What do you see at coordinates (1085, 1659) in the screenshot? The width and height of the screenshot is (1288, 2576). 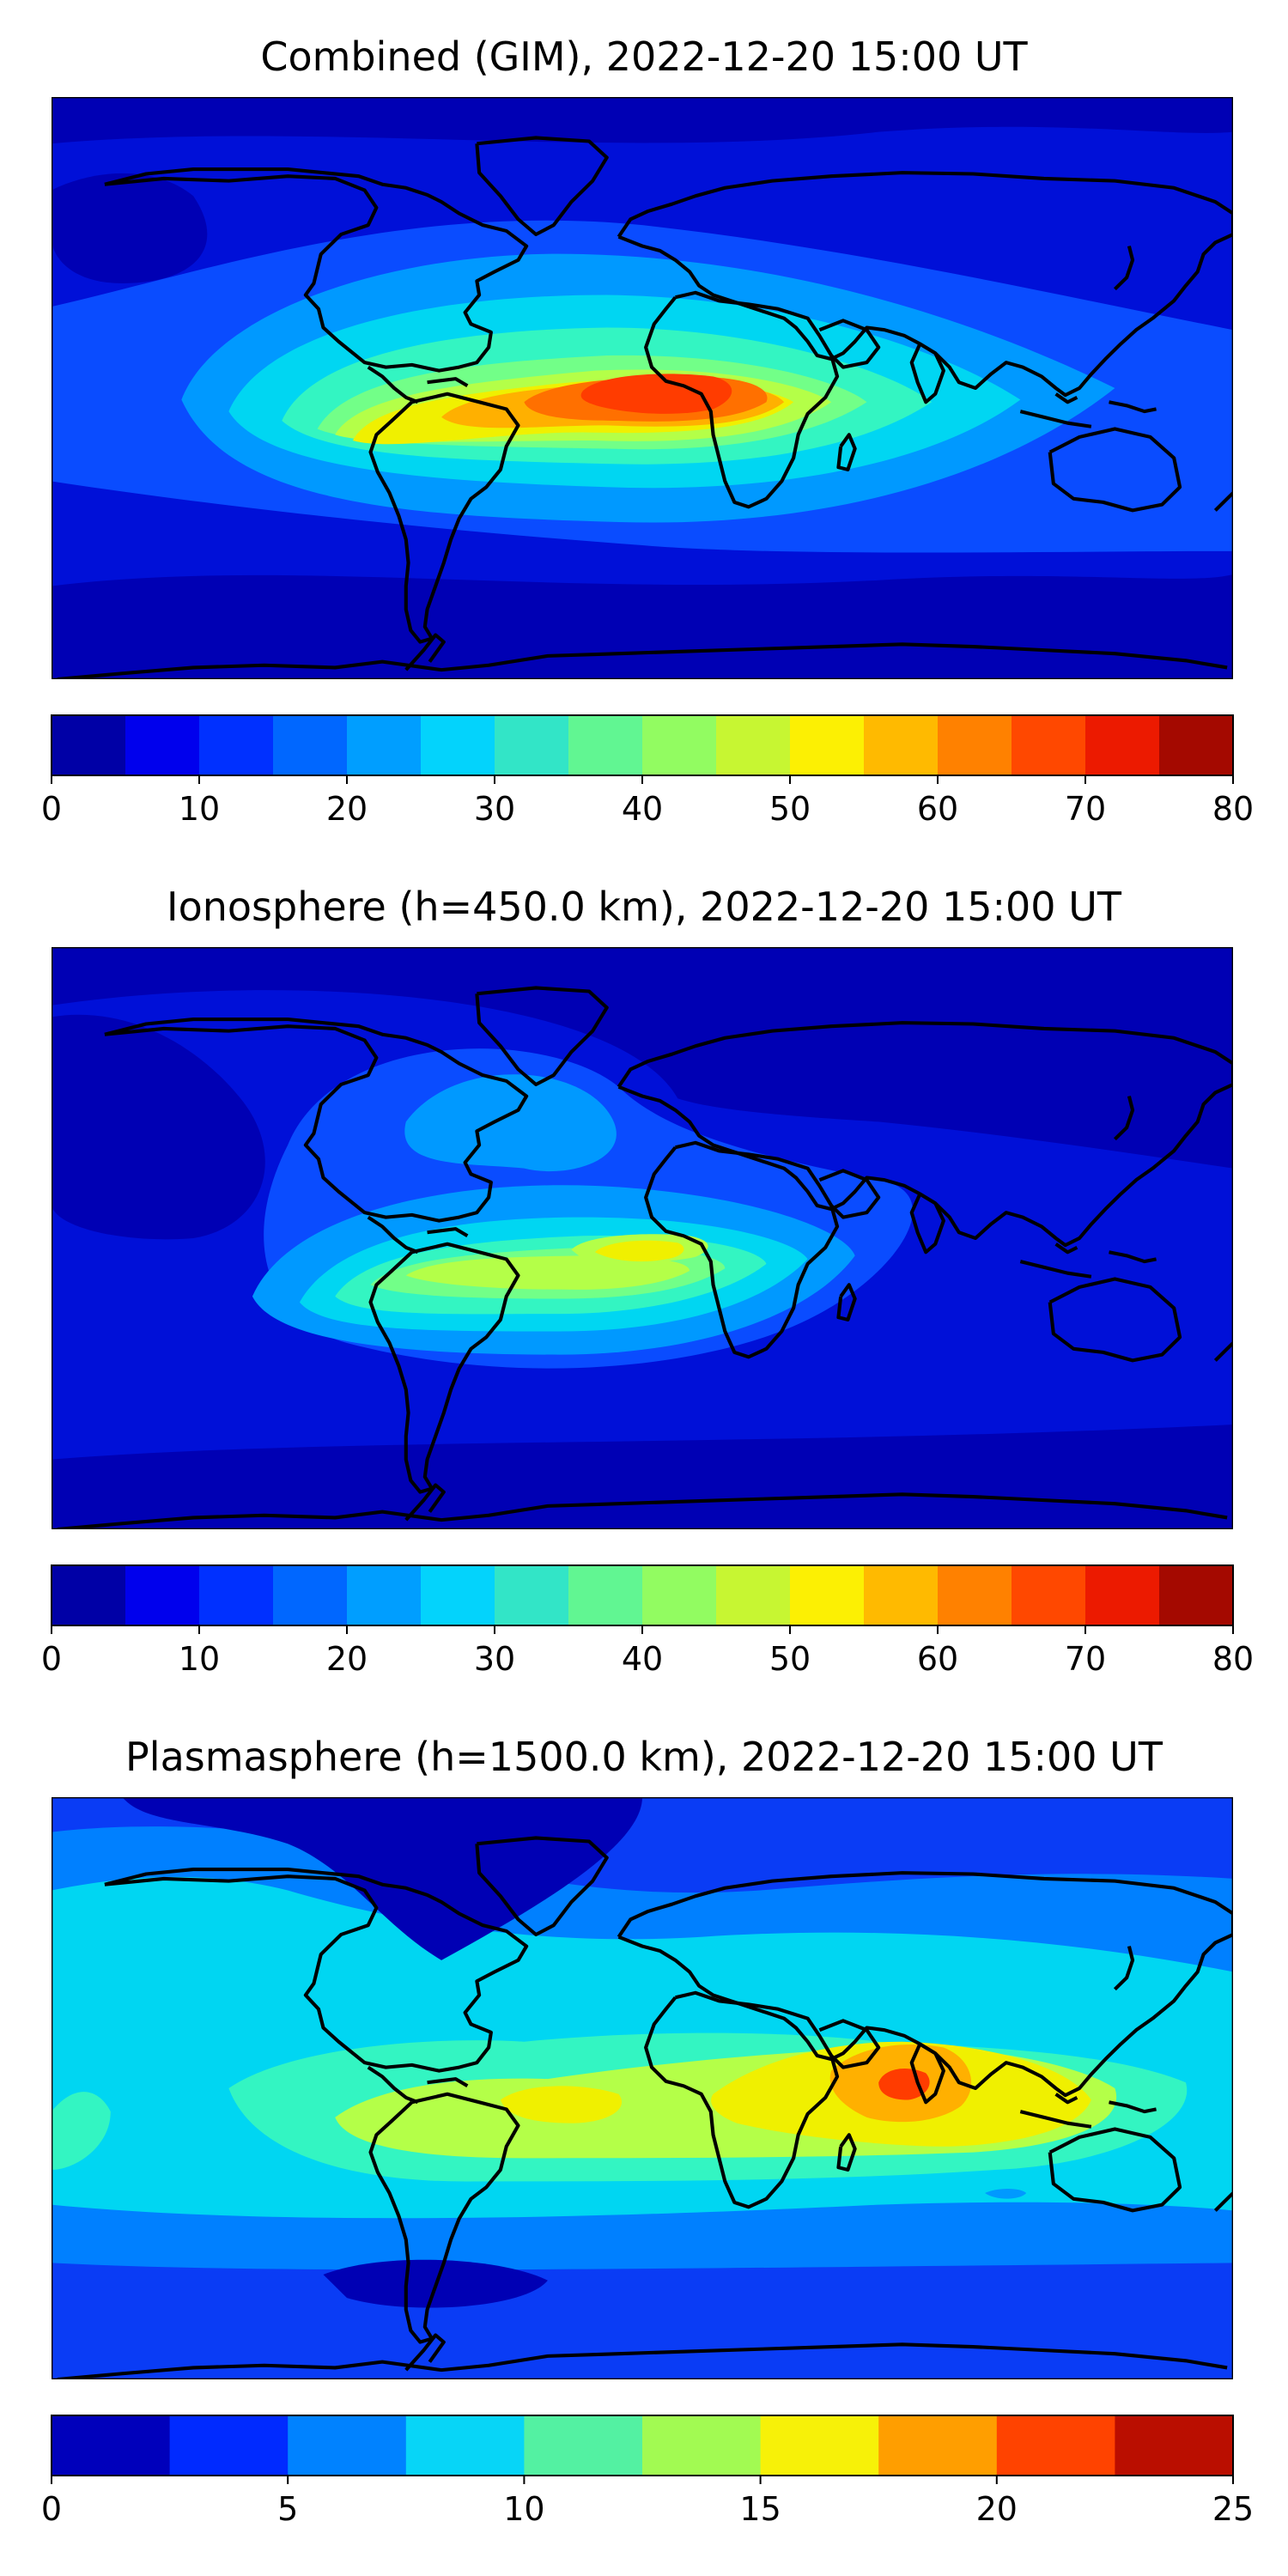 I see `cb2-tick-70: 70` at bounding box center [1085, 1659].